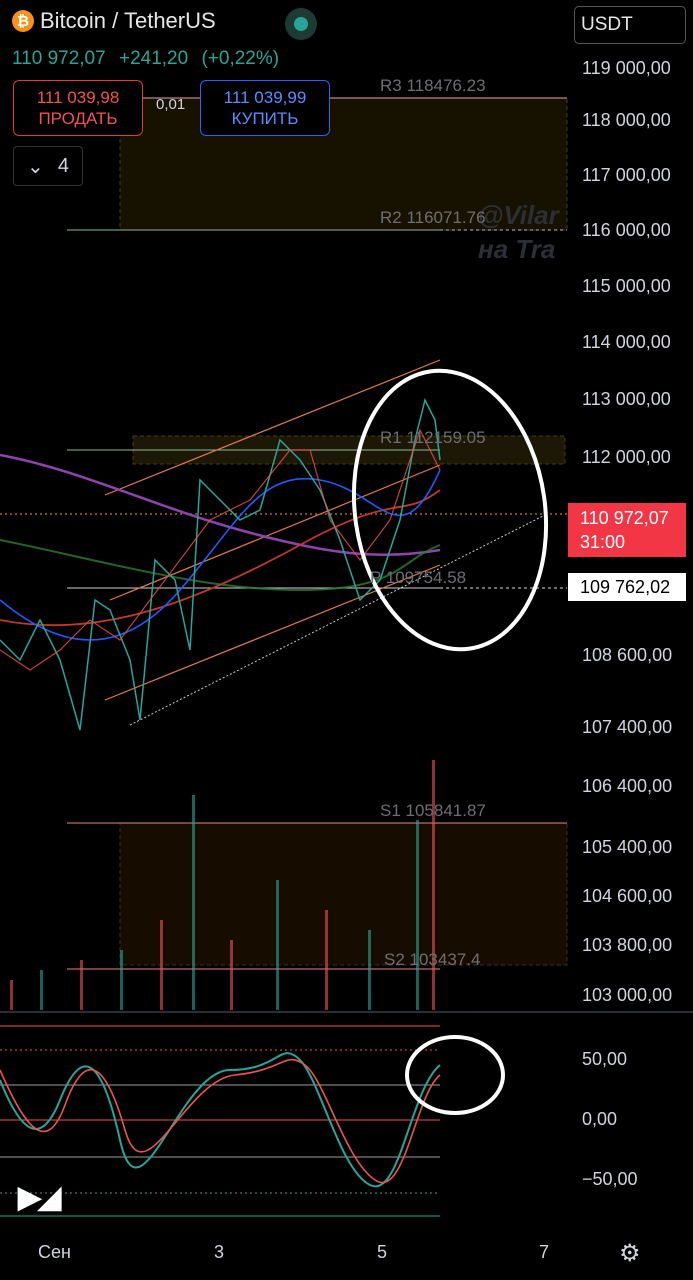  Describe the element at coordinates (610, 1179) in the screenshot. I see `oscillator-axis-label: −50,00` at that location.